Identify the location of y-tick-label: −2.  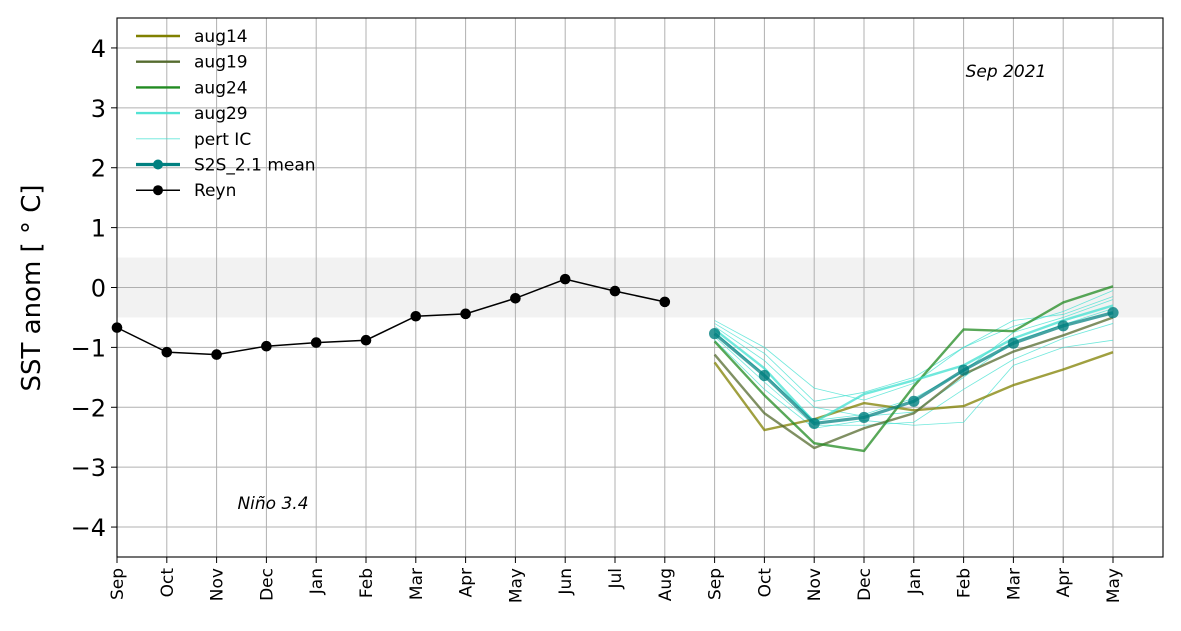
(88, 408).